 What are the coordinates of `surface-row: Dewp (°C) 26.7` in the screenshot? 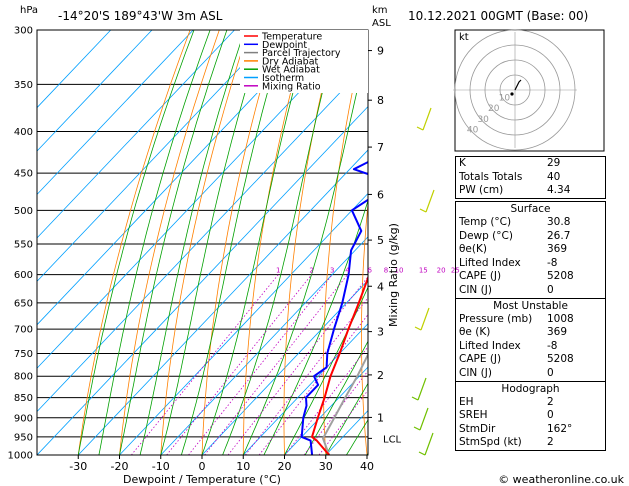 It's located at (515, 235).